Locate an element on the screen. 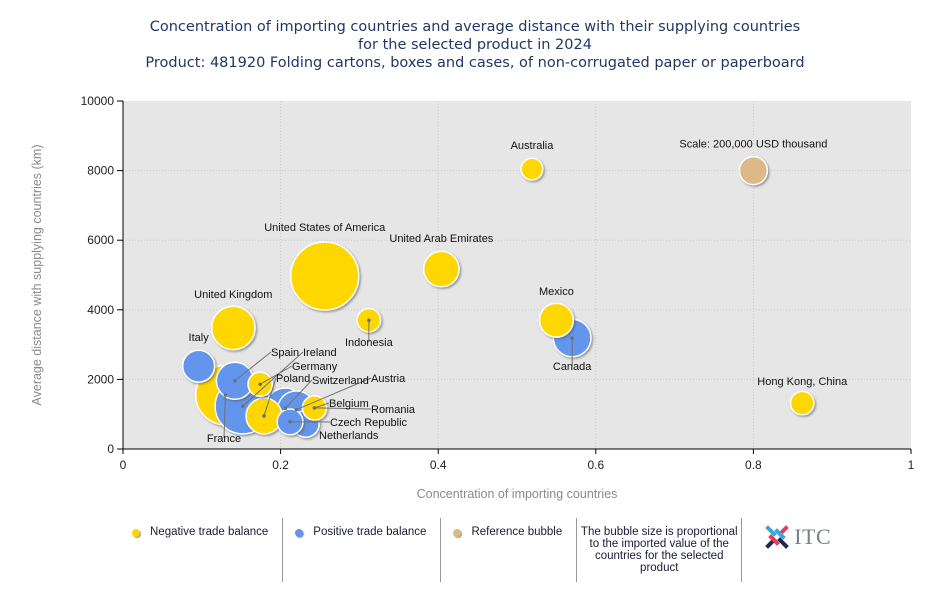  leader-germany is located at coordinates (276, 375).